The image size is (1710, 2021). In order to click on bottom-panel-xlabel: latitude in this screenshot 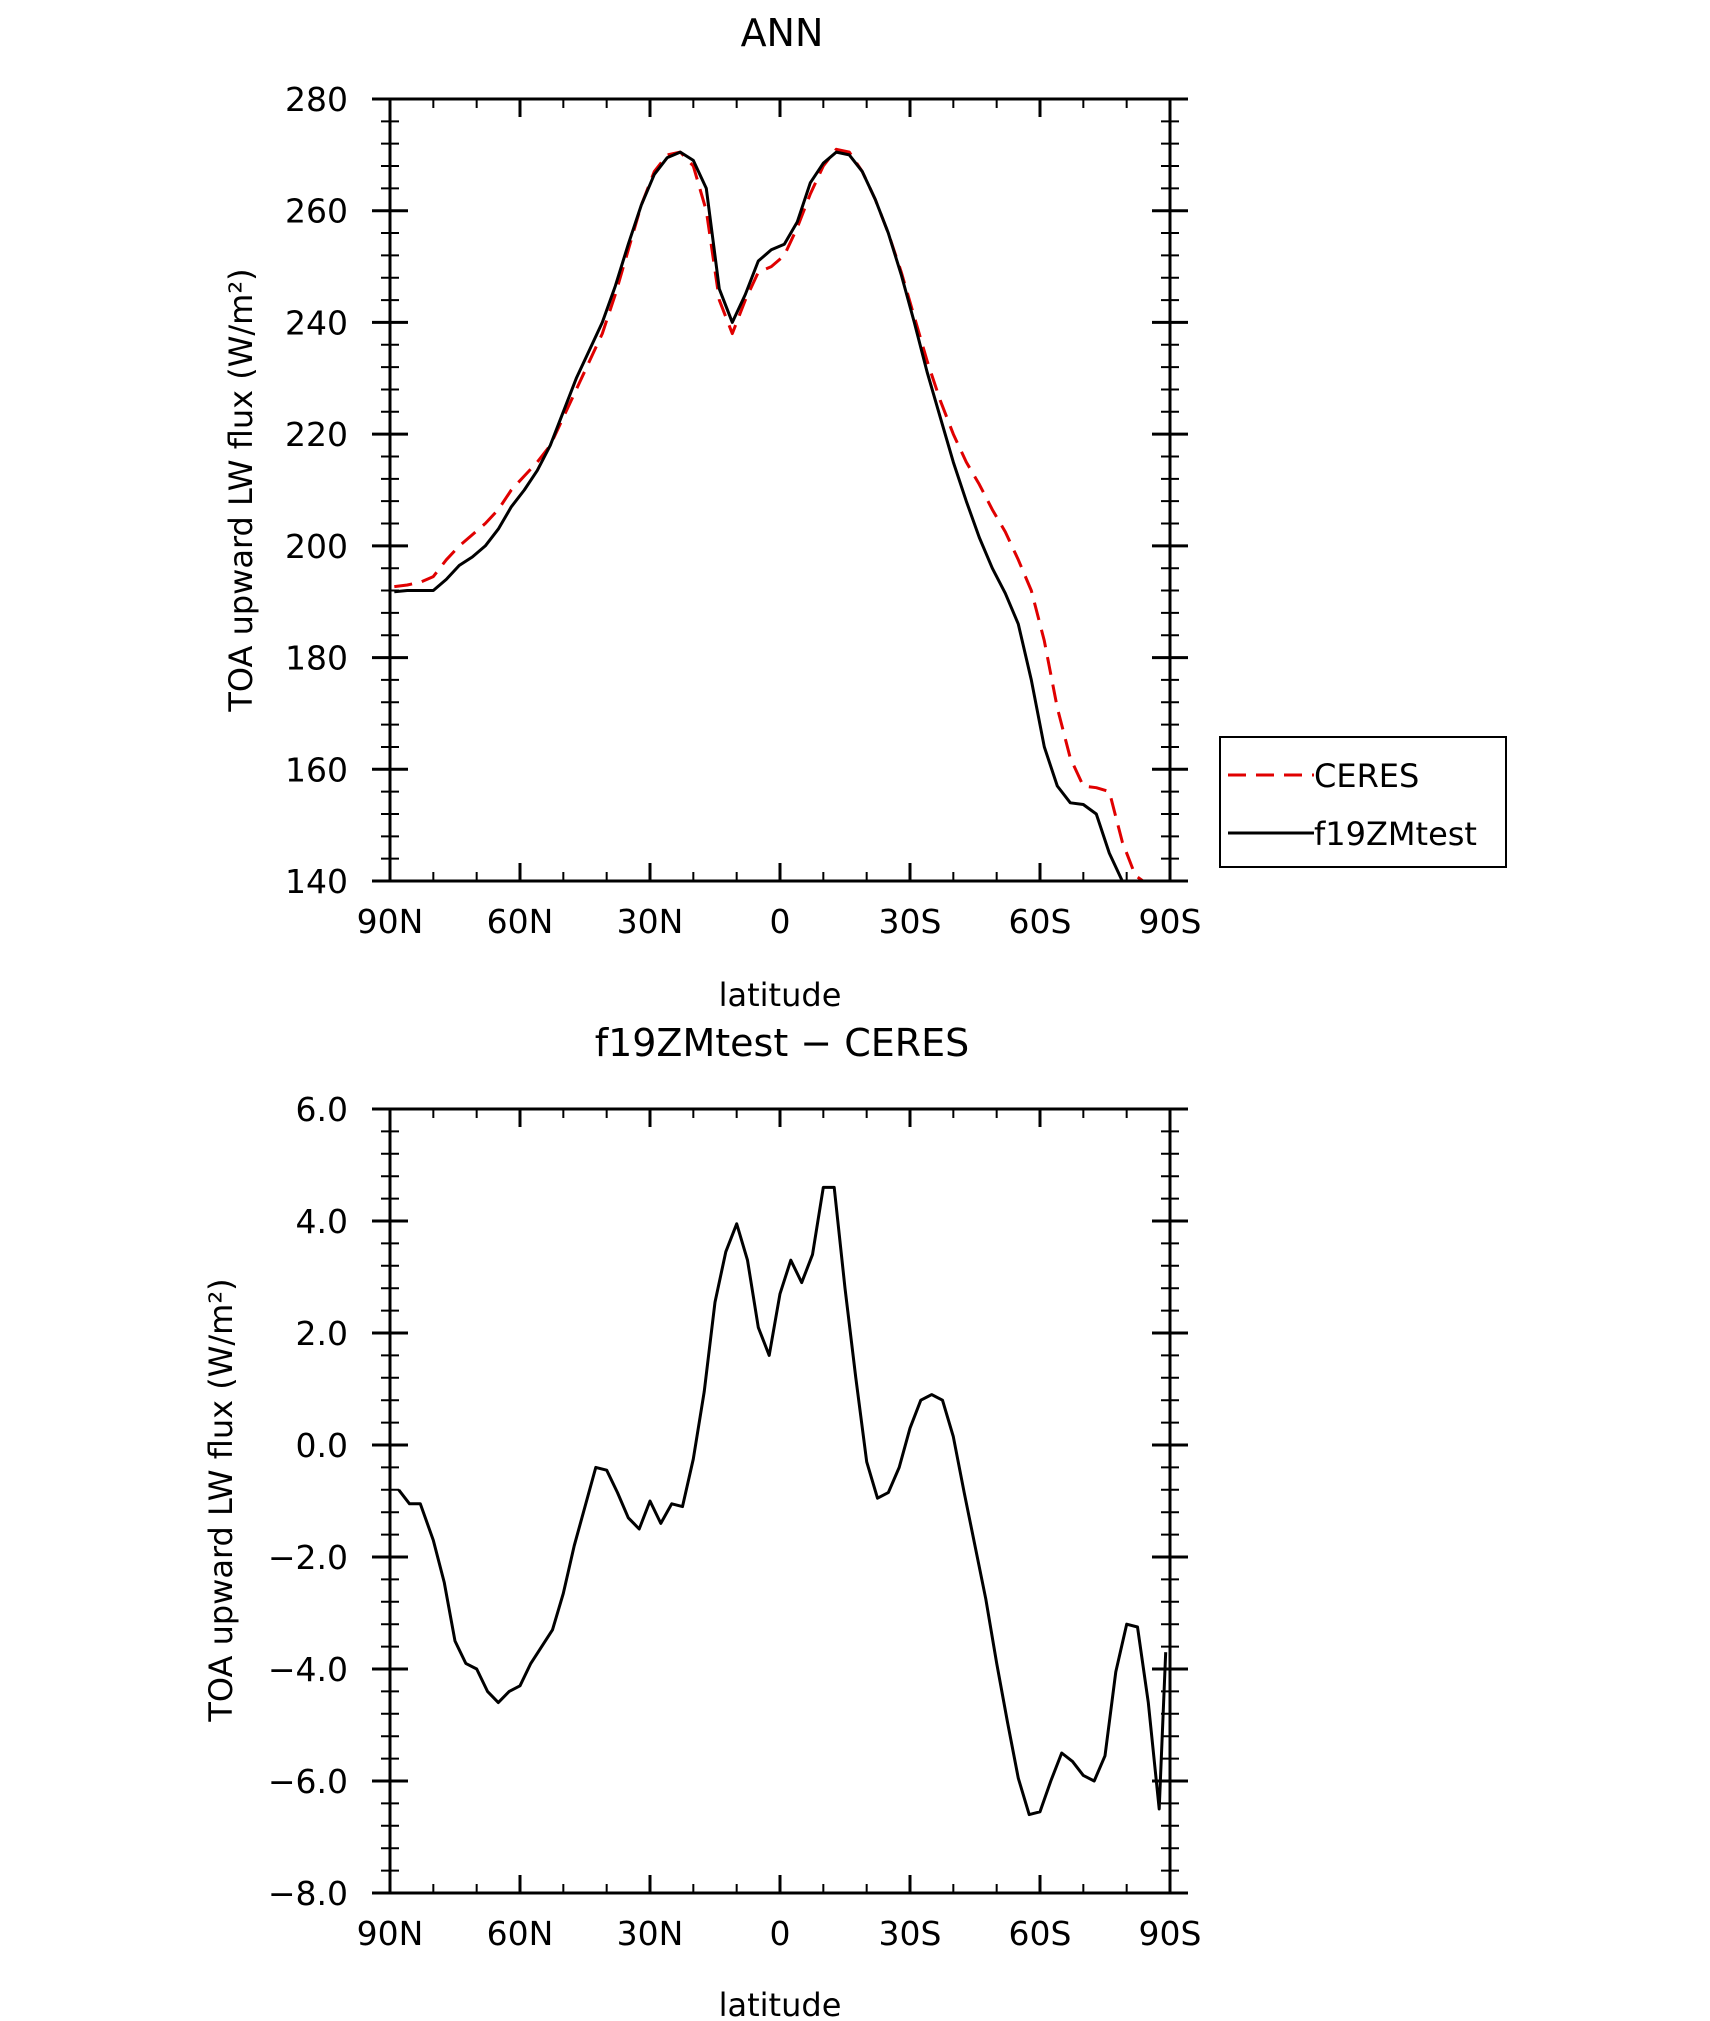, I will do `click(780, 2003)`.